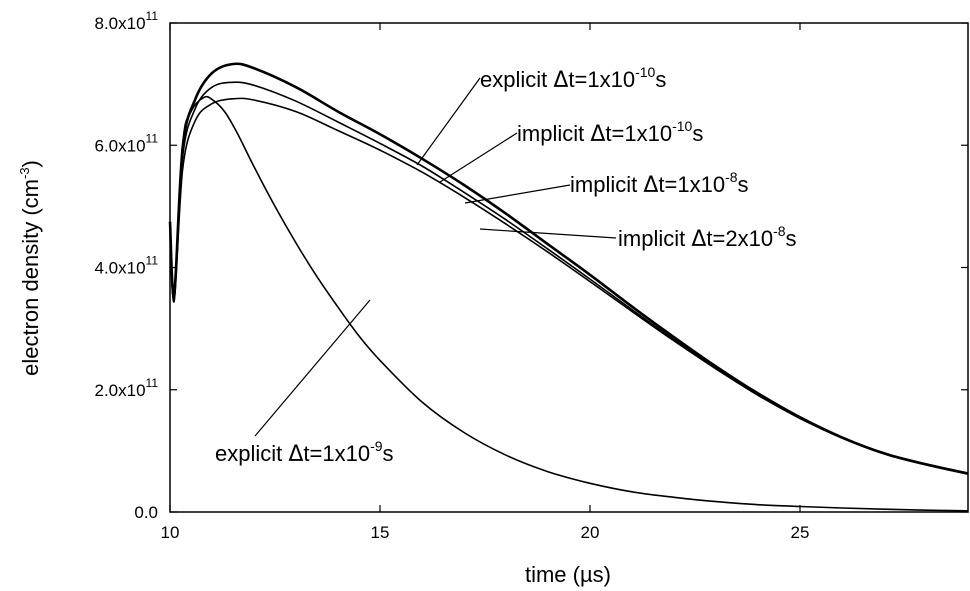  What do you see at coordinates (126, 266) in the screenshot?
I see `y-tick-label: 4.0x10¹¹` at bounding box center [126, 266].